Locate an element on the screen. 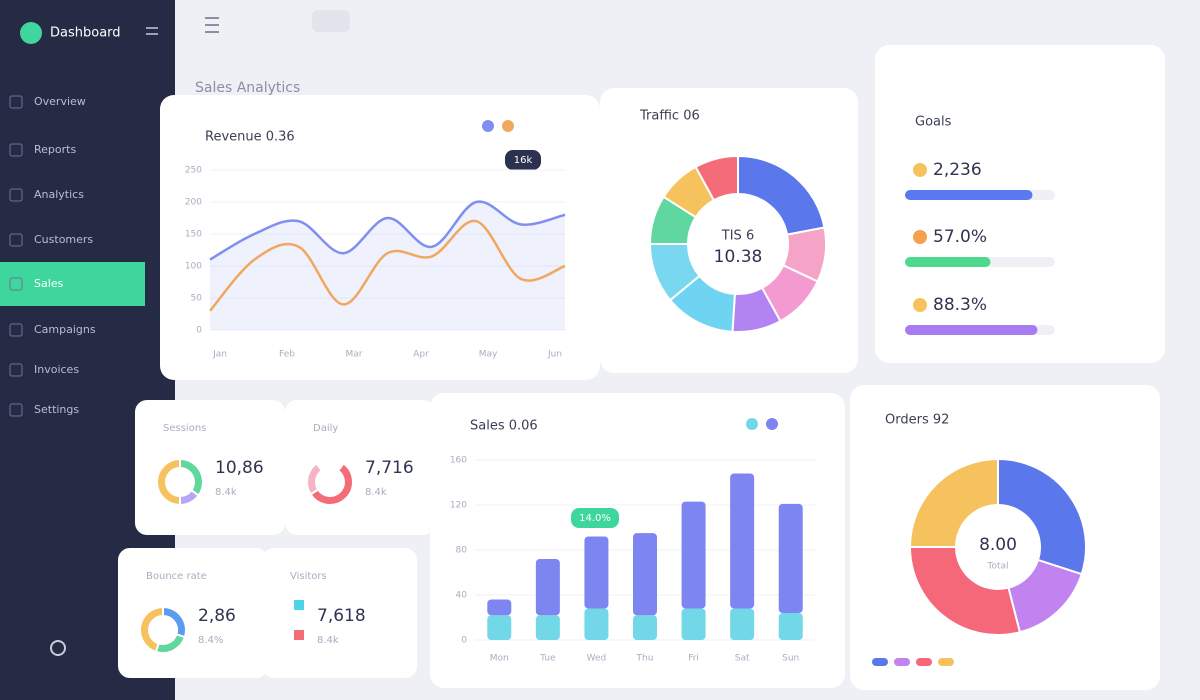 Image resolution: width=1200 pixels, height=700 pixels. center-value: 8.00 is located at coordinates (998, 545).